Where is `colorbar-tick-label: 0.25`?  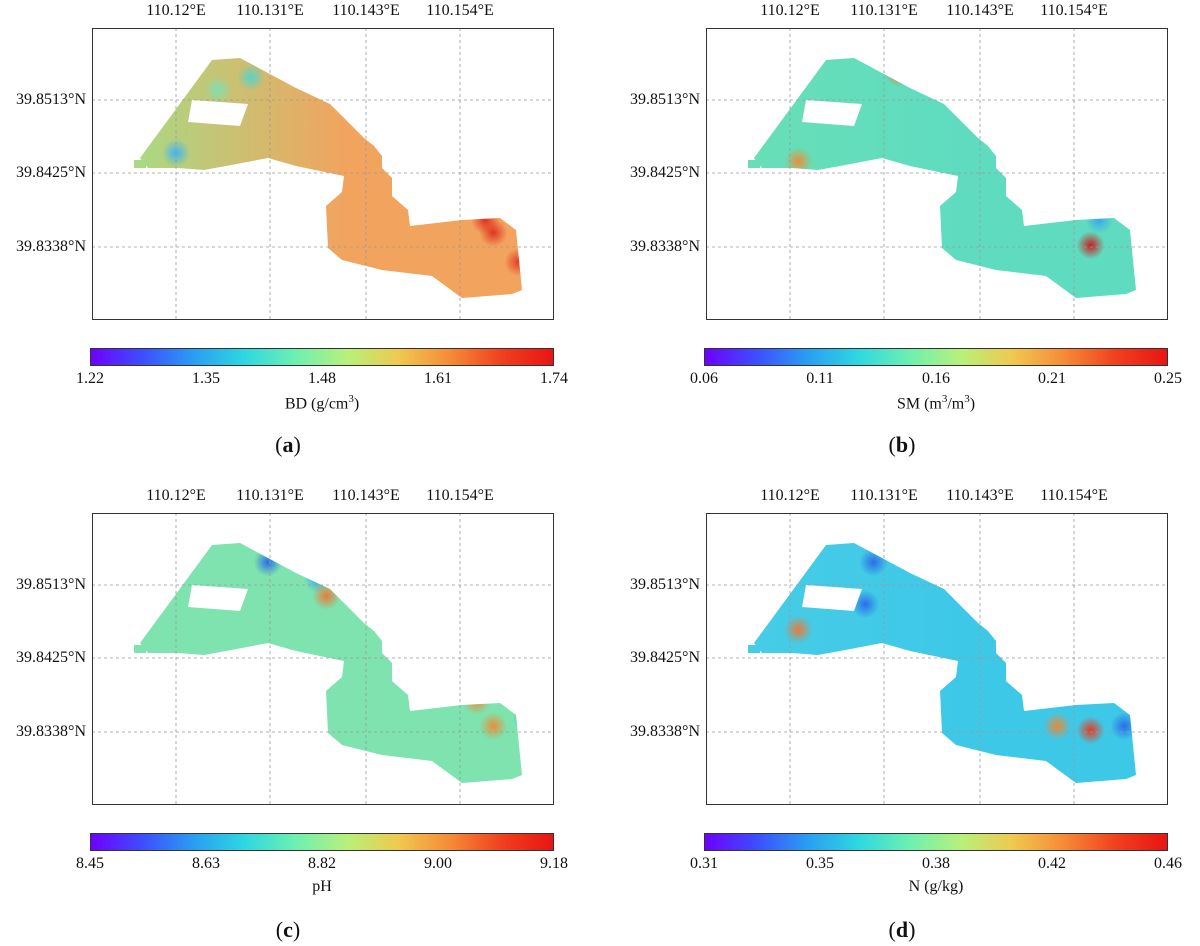 colorbar-tick-label: 0.25 is located at coordinates (1168, 378).